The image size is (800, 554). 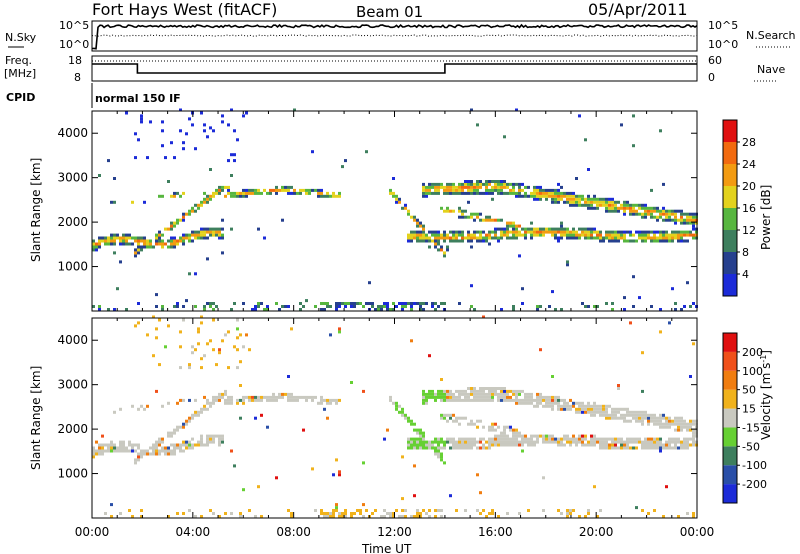 What do you see at coordinates (20, 97) in the screenshot?
I see `cpid-label: CPID` at bounding box center [20, 97].